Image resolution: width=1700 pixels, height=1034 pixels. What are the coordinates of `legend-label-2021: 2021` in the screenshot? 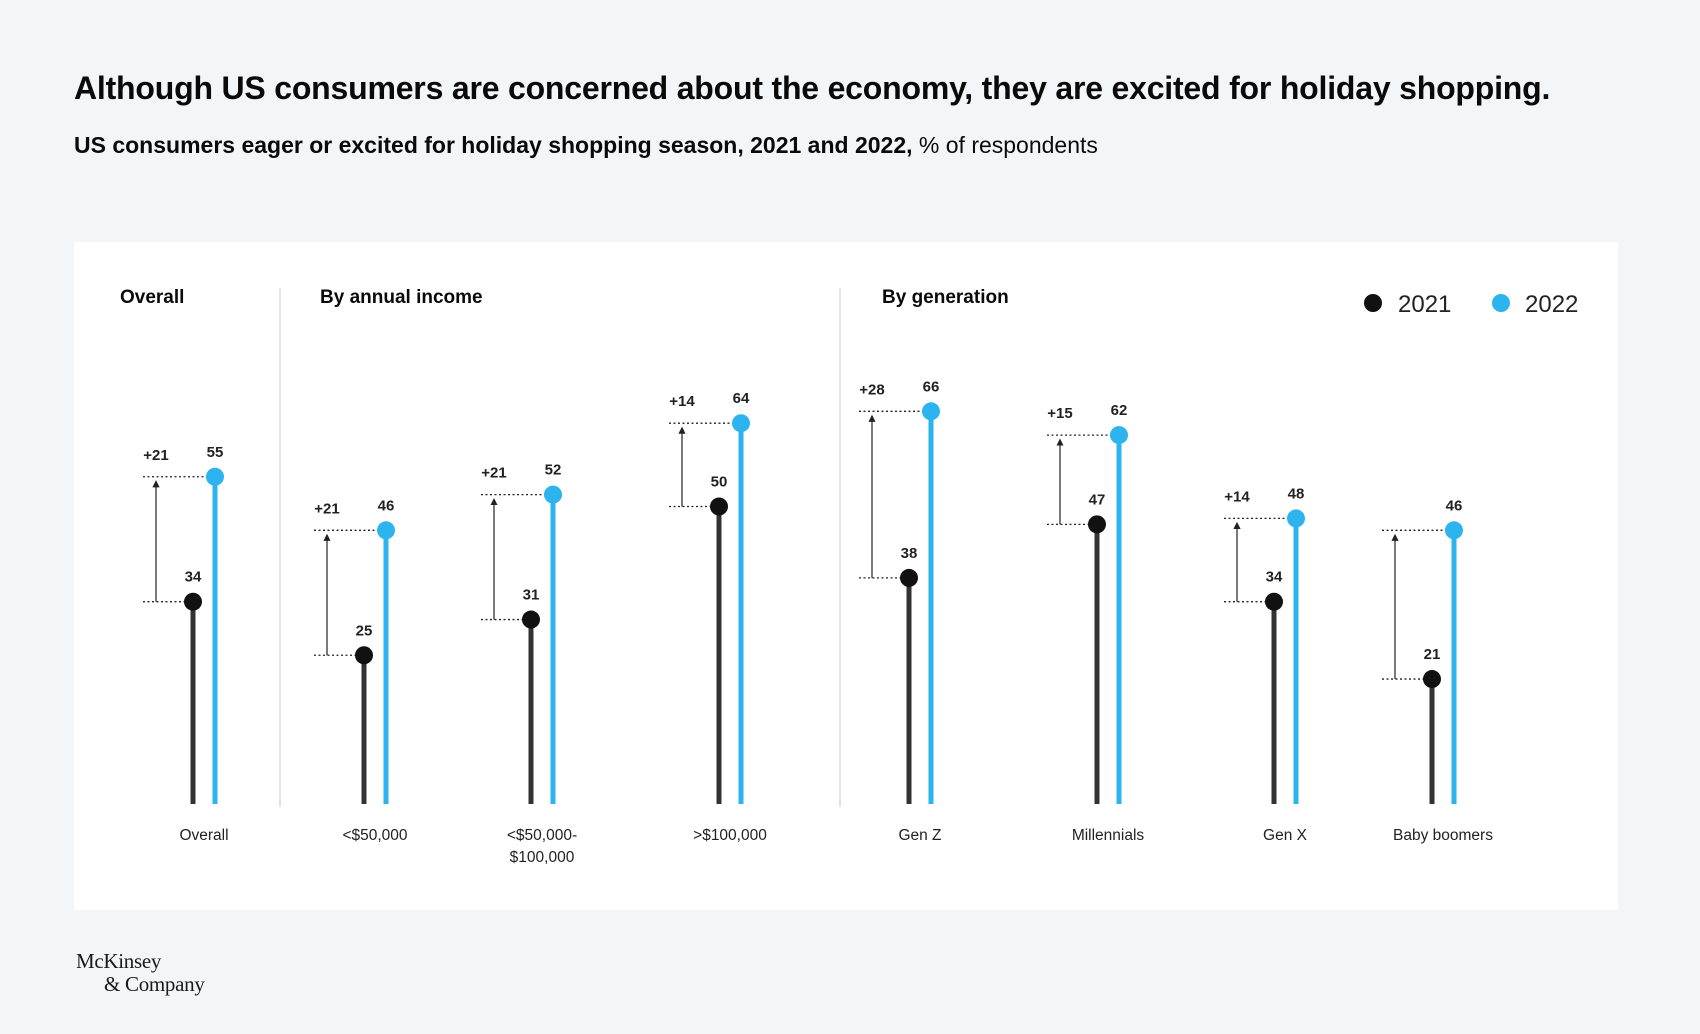 It's located at (1424, 304).